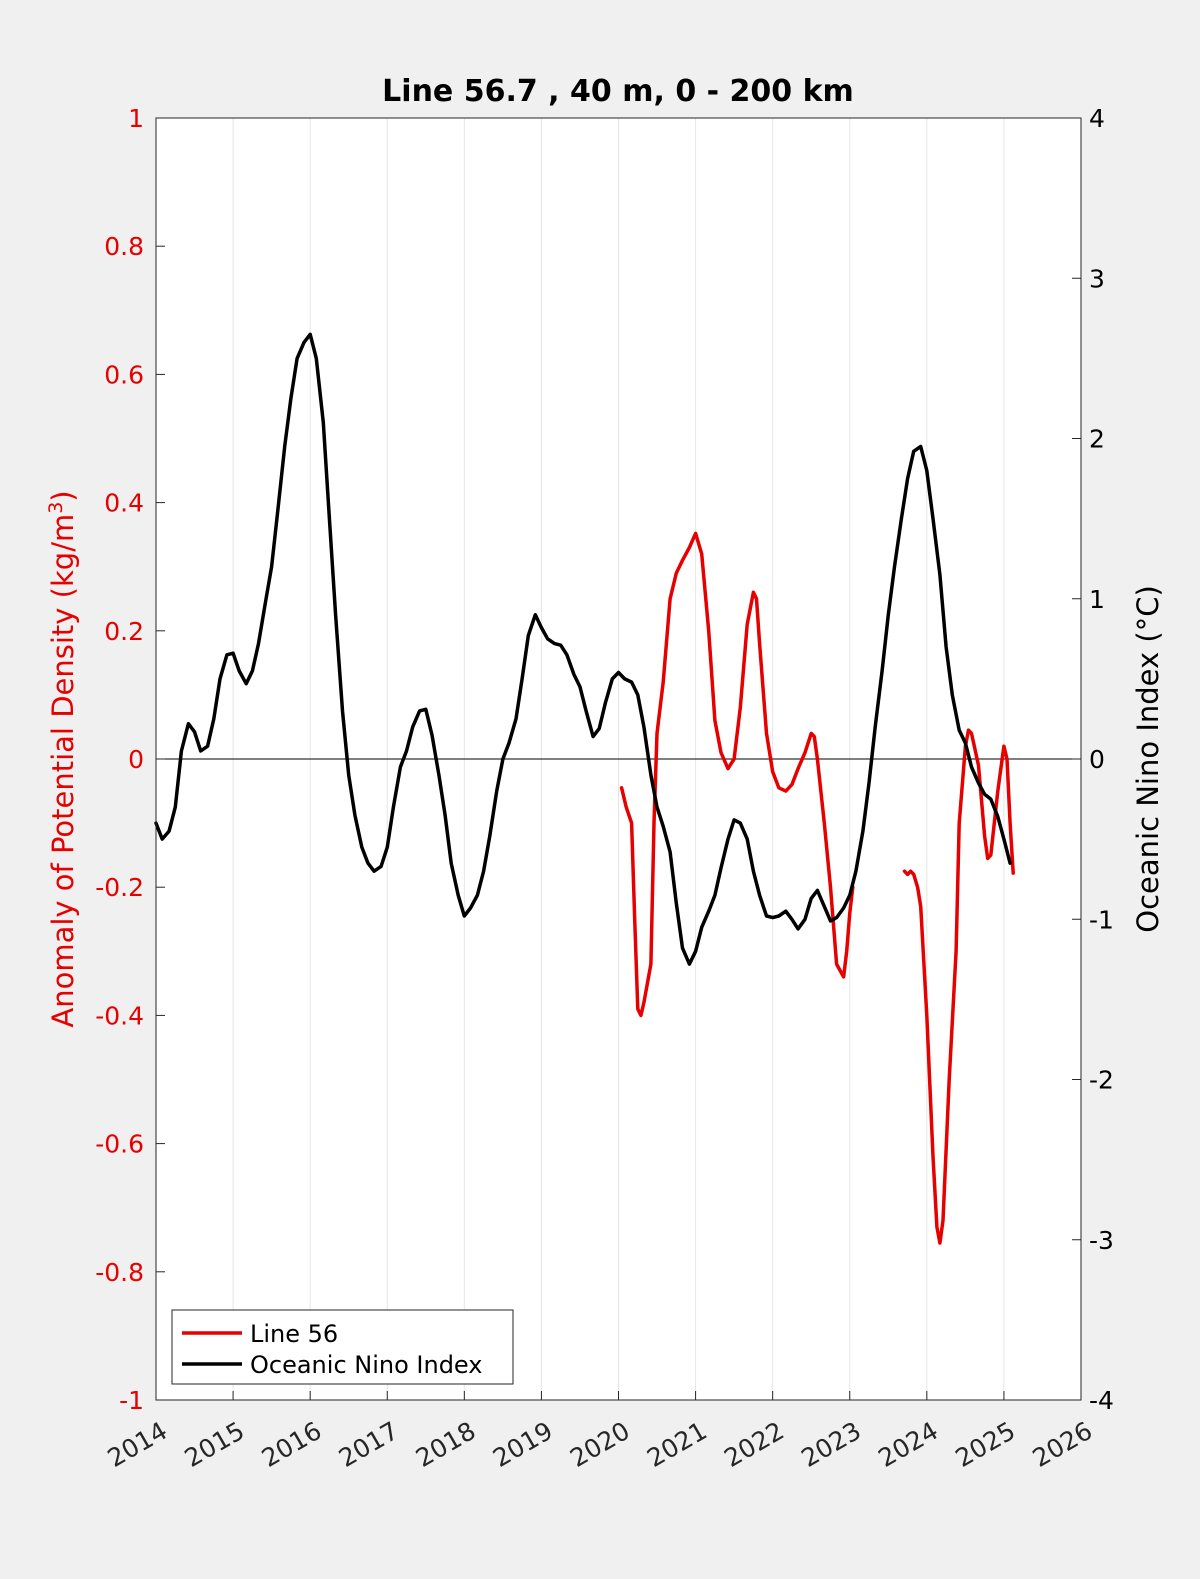 Image resolution: width=1200 pixels, height=1579 pixels. Describe the element at coordinates (366, 1365) in the screenshot. I see `legend-label-oni: Oceanic Nino Index` at that location.